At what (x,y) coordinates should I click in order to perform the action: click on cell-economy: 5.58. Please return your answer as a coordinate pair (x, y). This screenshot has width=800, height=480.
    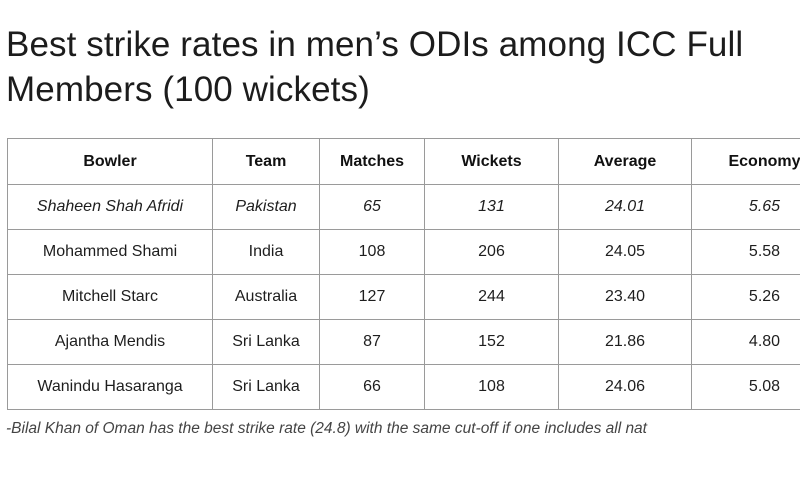
    Looking at the image, I should click on (745, 252).